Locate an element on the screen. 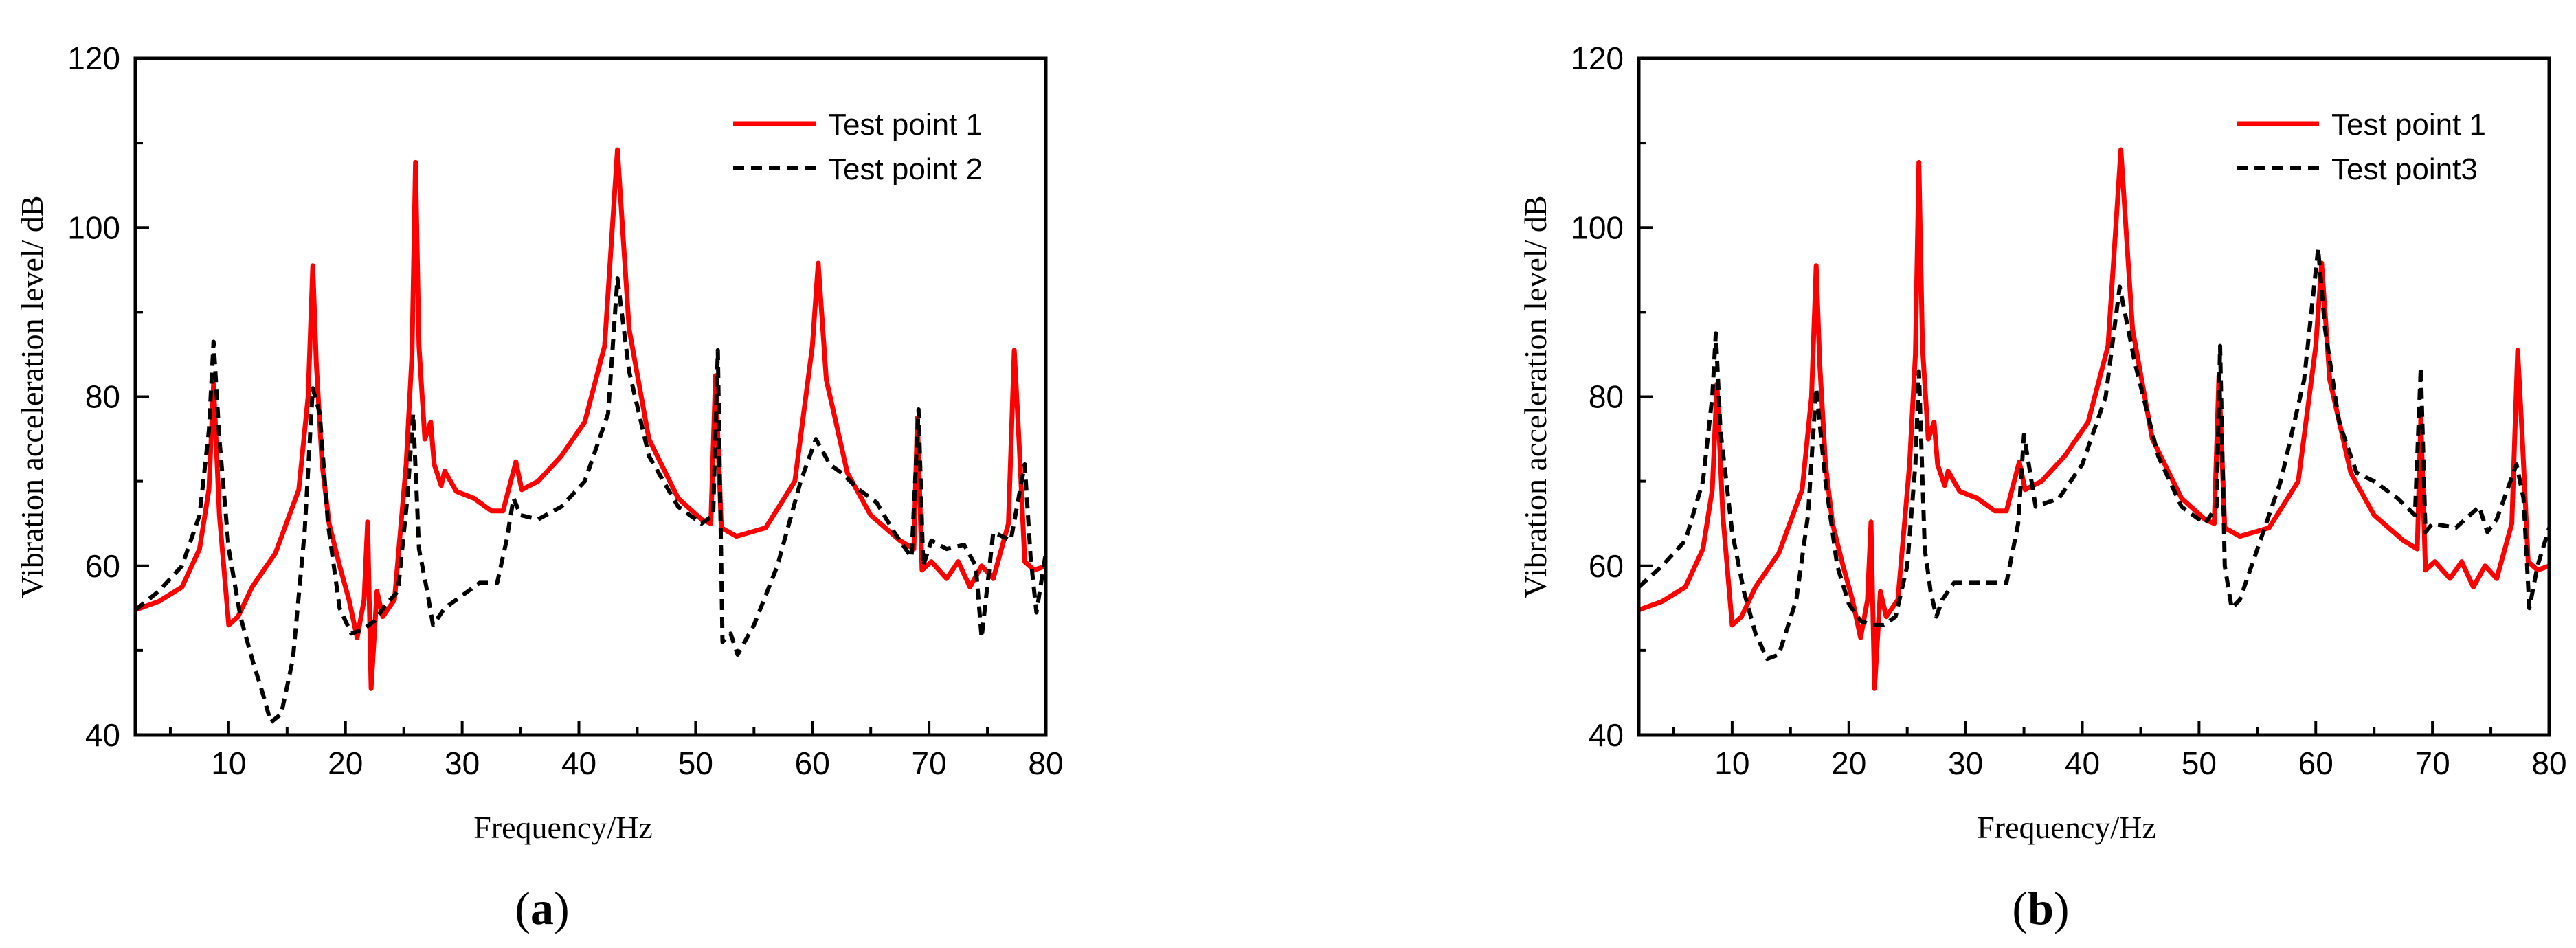 The height and width of the screenshot is (948, 2576). legend: Test point 1 Test point3 is located at coordinates (2361, 147).